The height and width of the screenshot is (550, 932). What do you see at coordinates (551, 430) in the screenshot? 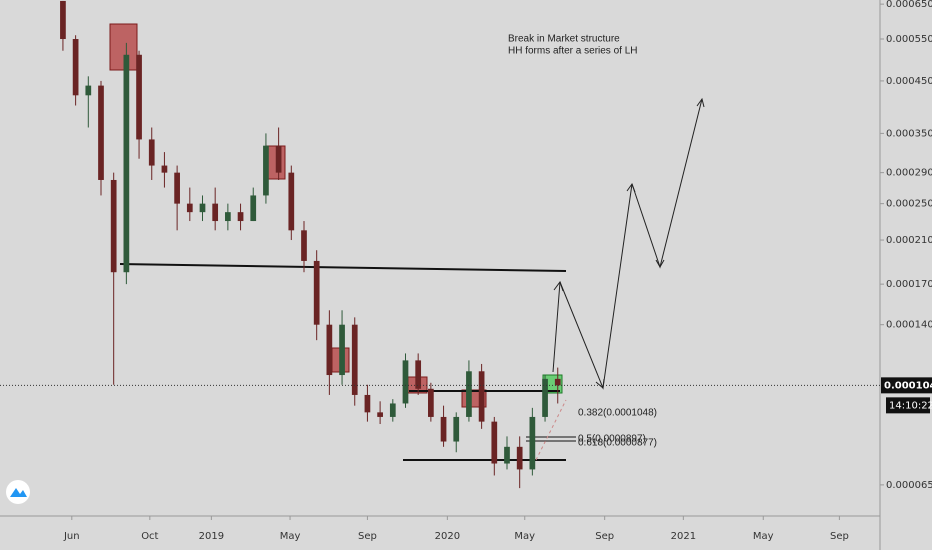
I see `fib-trend` at bounding box center [551, 430].